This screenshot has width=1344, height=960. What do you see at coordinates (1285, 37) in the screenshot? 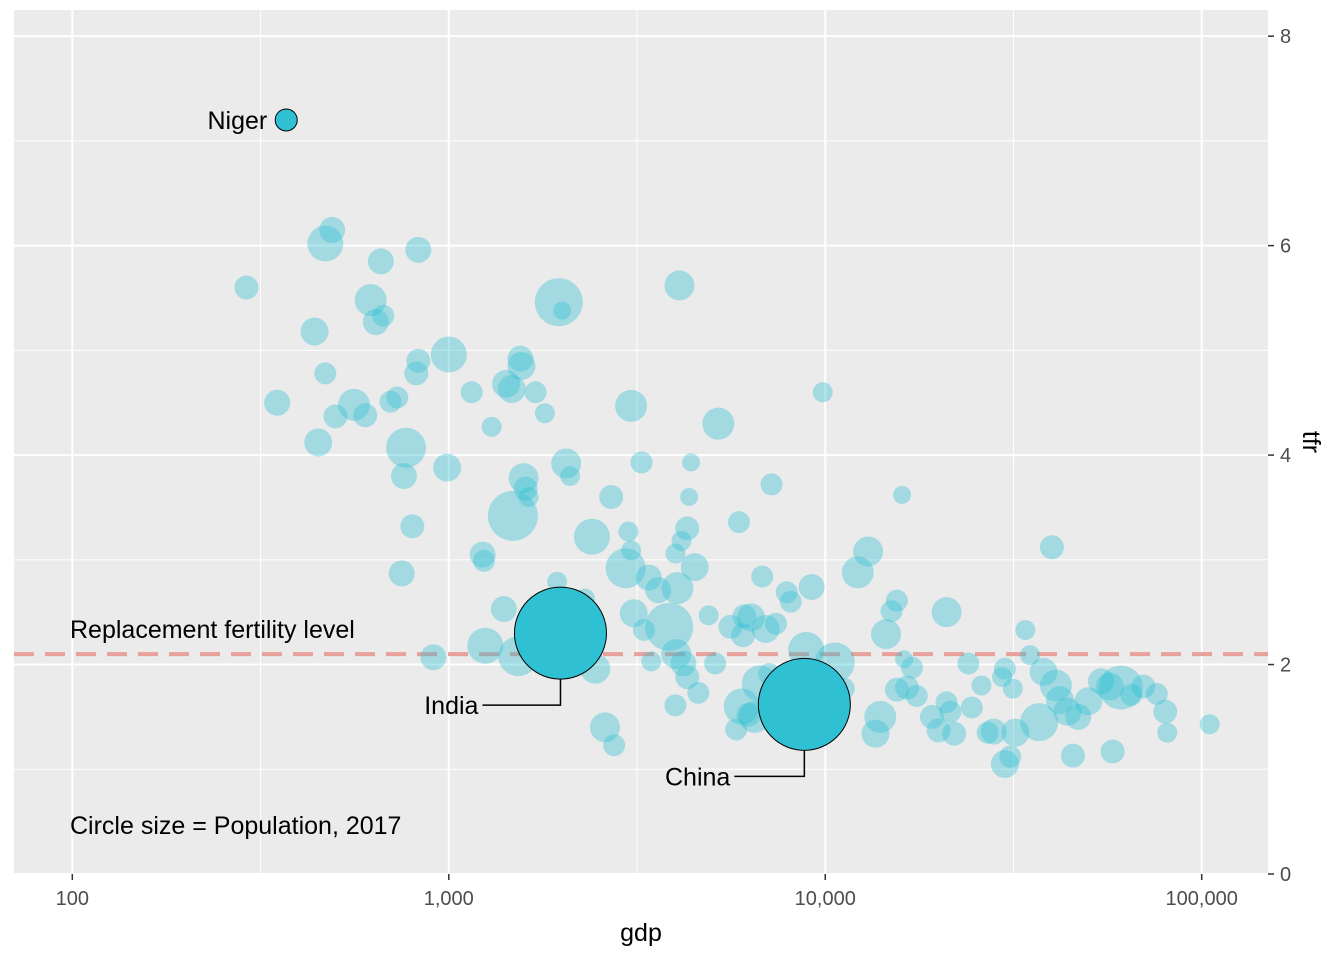
I see `y-tick-label: 8` at bounding box center [1285, 37].